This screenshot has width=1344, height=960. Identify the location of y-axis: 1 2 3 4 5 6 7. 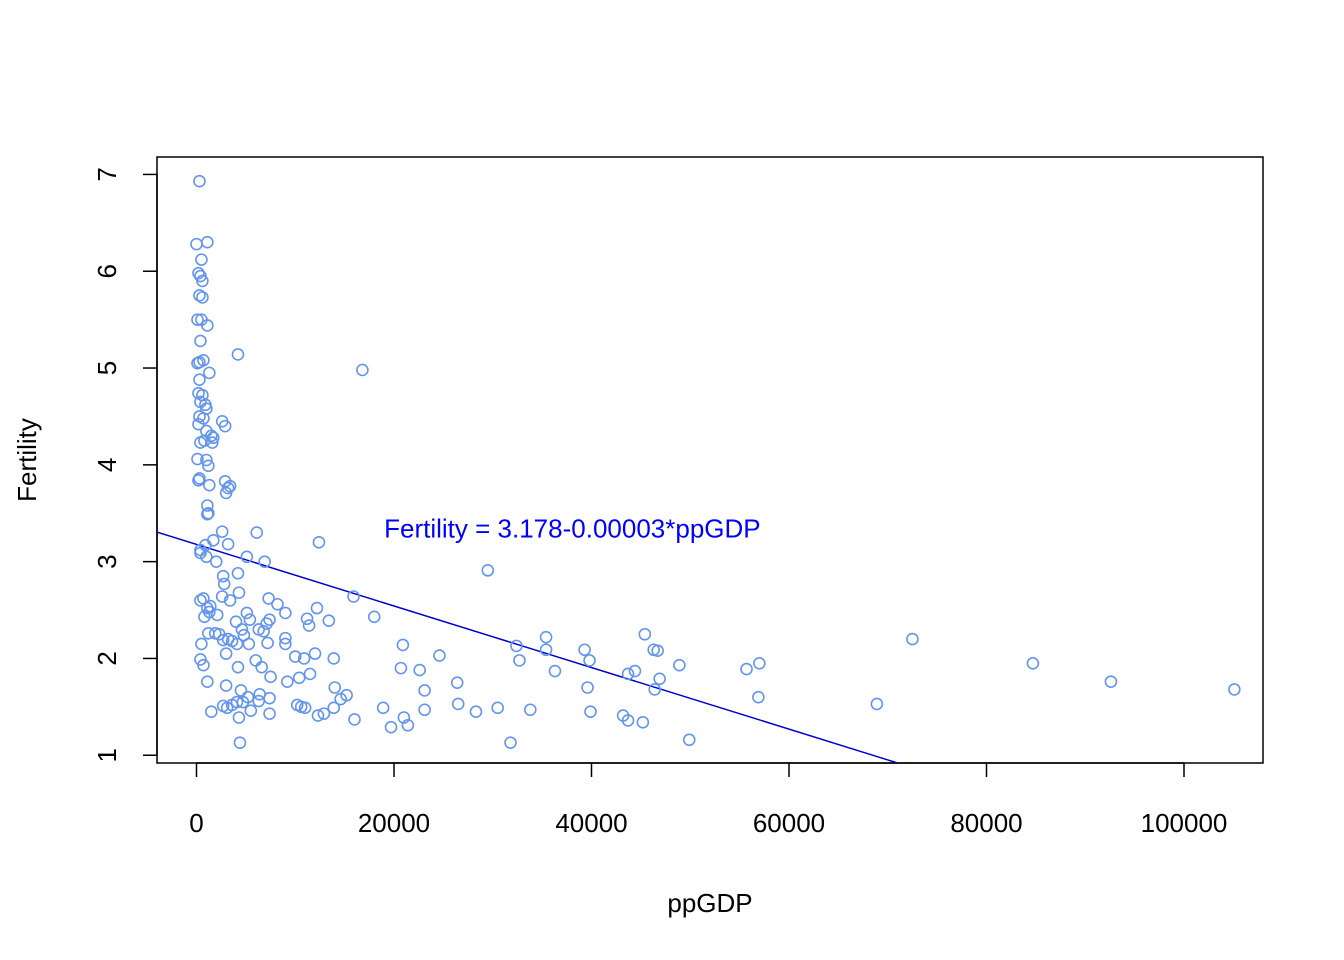
(125, 464).